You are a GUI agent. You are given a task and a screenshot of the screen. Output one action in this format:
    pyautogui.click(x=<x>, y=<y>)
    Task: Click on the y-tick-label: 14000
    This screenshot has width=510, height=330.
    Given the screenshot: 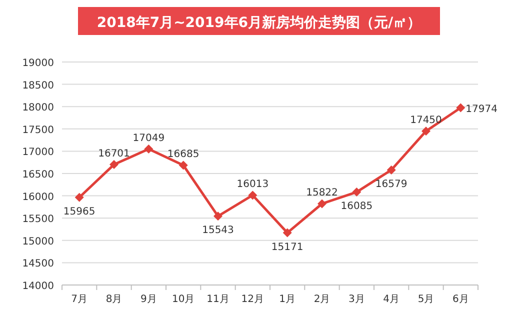 What is the action you would take?
    pyautogui.click(x=38, y=286)
    